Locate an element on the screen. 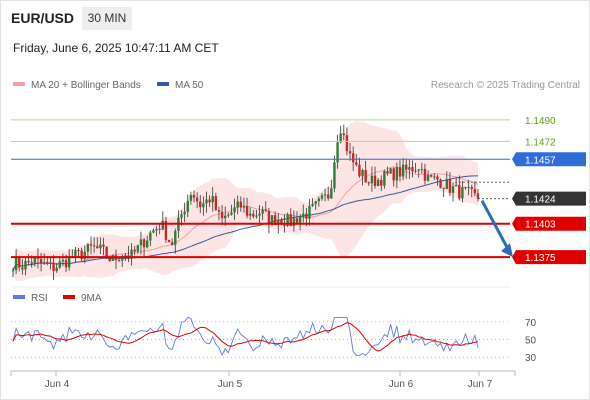 The width and height of the screenshot is (590, 400). legend-9ma: 9MA is located at coordinates (82, 298).